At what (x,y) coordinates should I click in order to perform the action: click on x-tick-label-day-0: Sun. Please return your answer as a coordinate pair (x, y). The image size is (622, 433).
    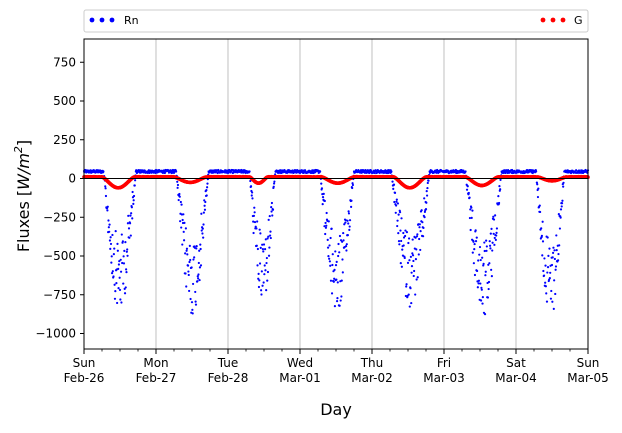
    Looking at the image, I should click on (84, 363).